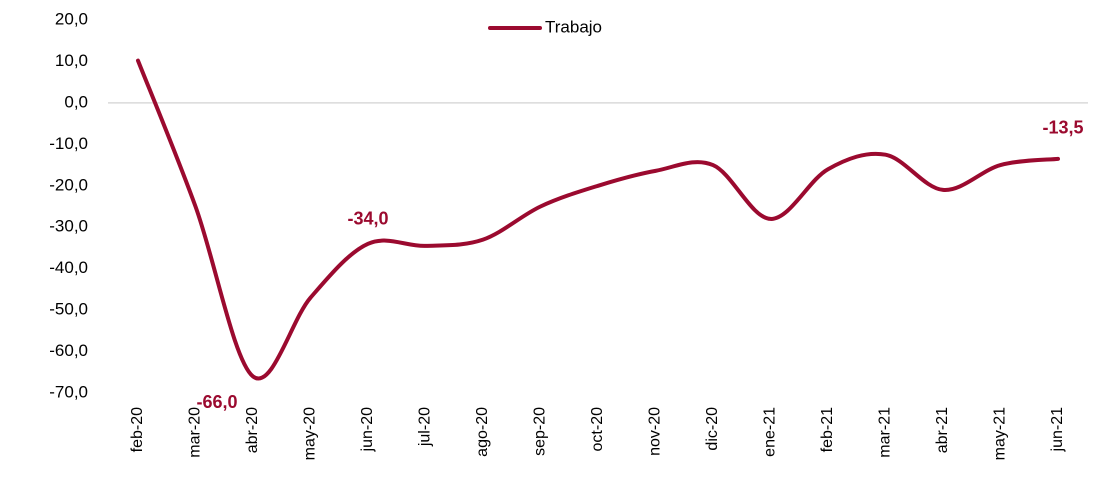 The image size is (1120, 485). What do you see at coordinates (68, 267) in the screenshot?
I see `y-tick-label: -40,0` at bounding box center [68, 267].